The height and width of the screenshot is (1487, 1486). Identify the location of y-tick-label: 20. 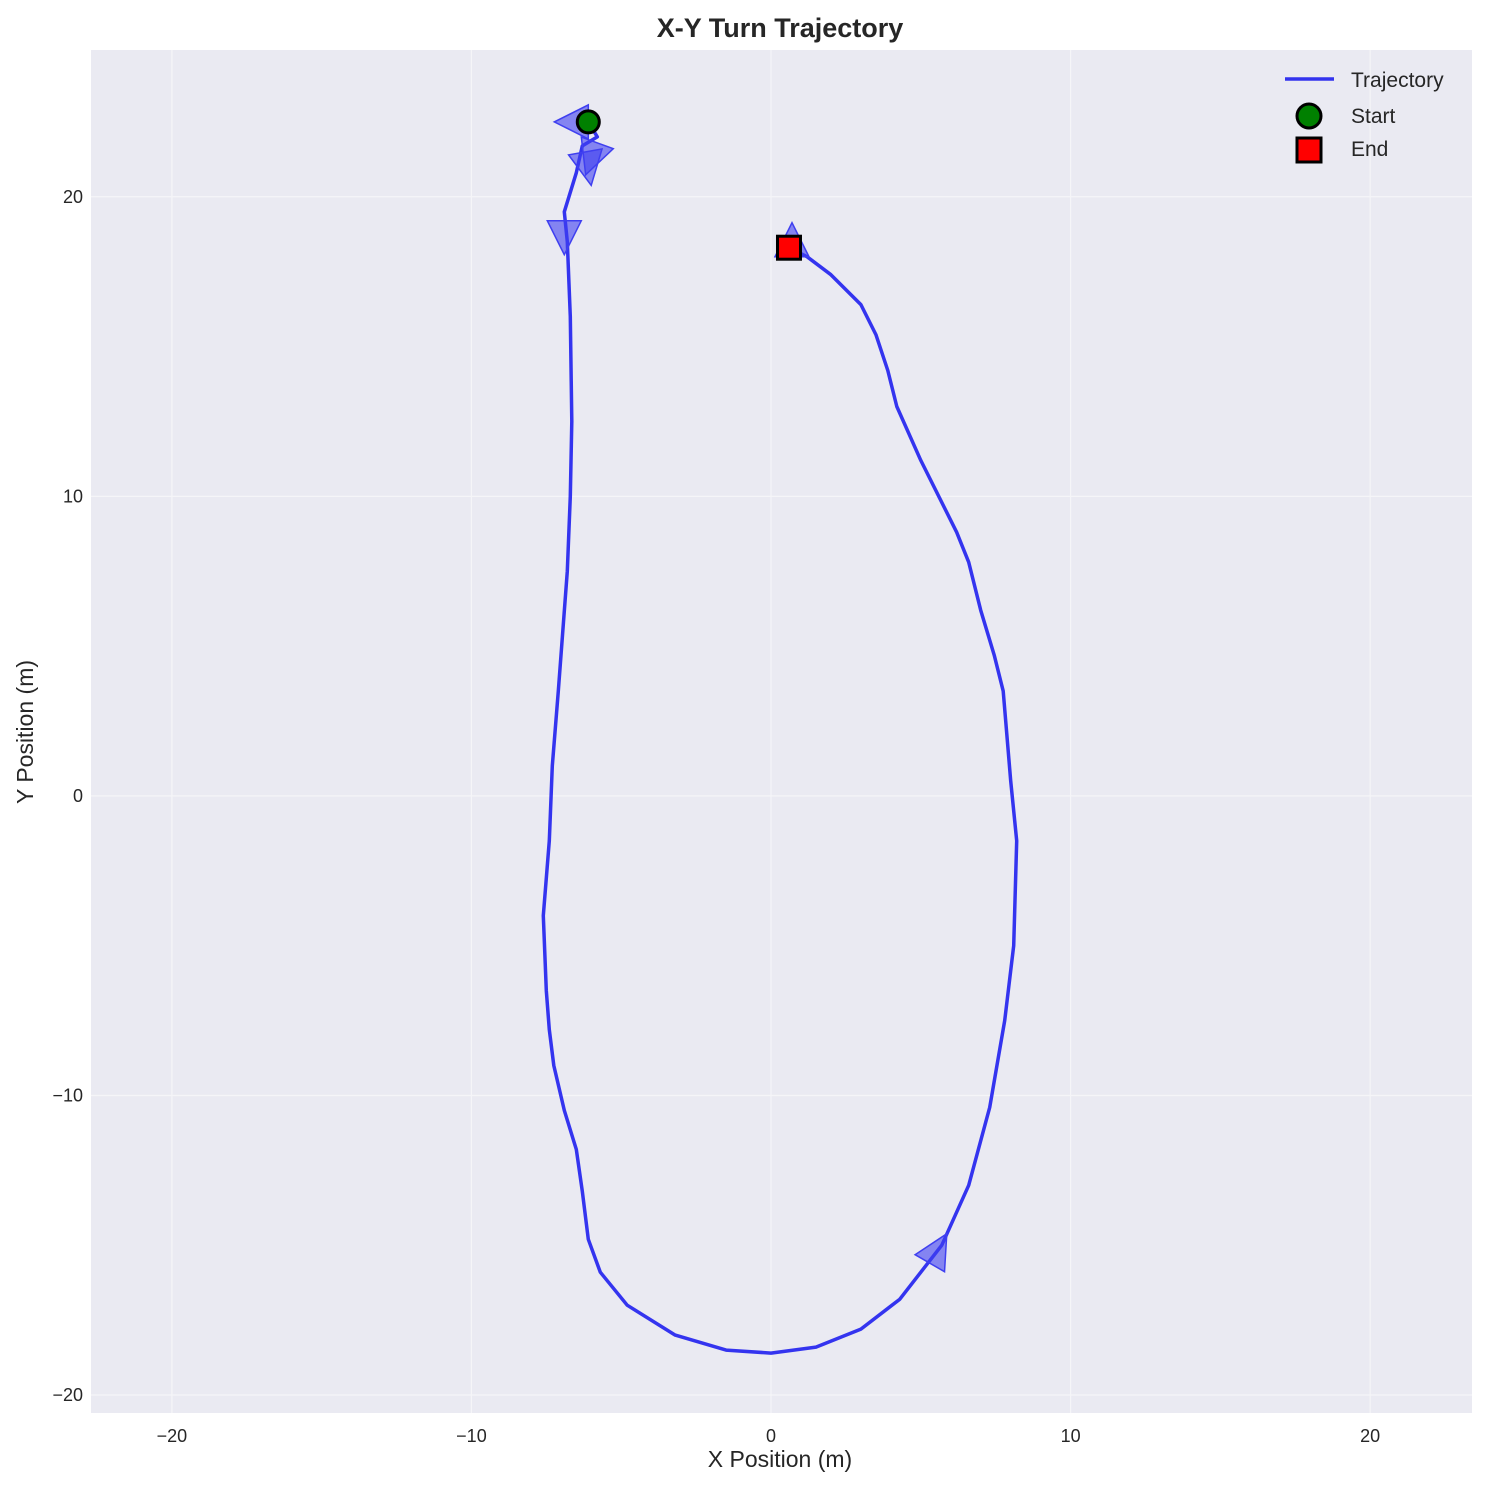
(73, 197).